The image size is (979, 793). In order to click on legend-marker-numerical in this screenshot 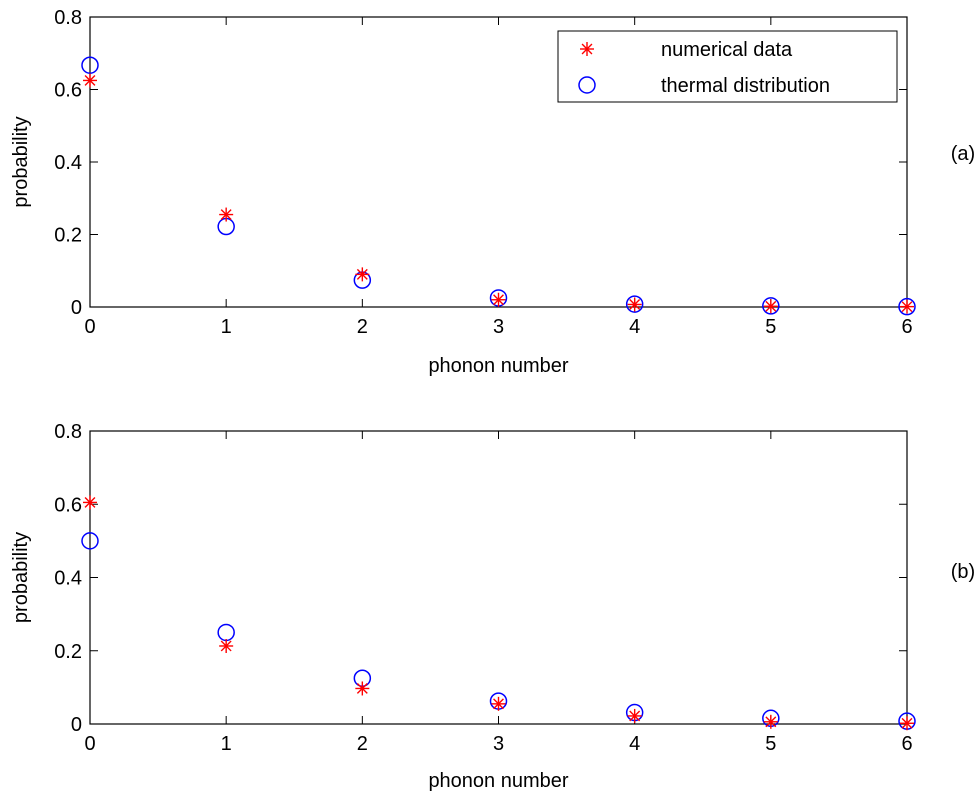, I will do `click(587, 49)`.